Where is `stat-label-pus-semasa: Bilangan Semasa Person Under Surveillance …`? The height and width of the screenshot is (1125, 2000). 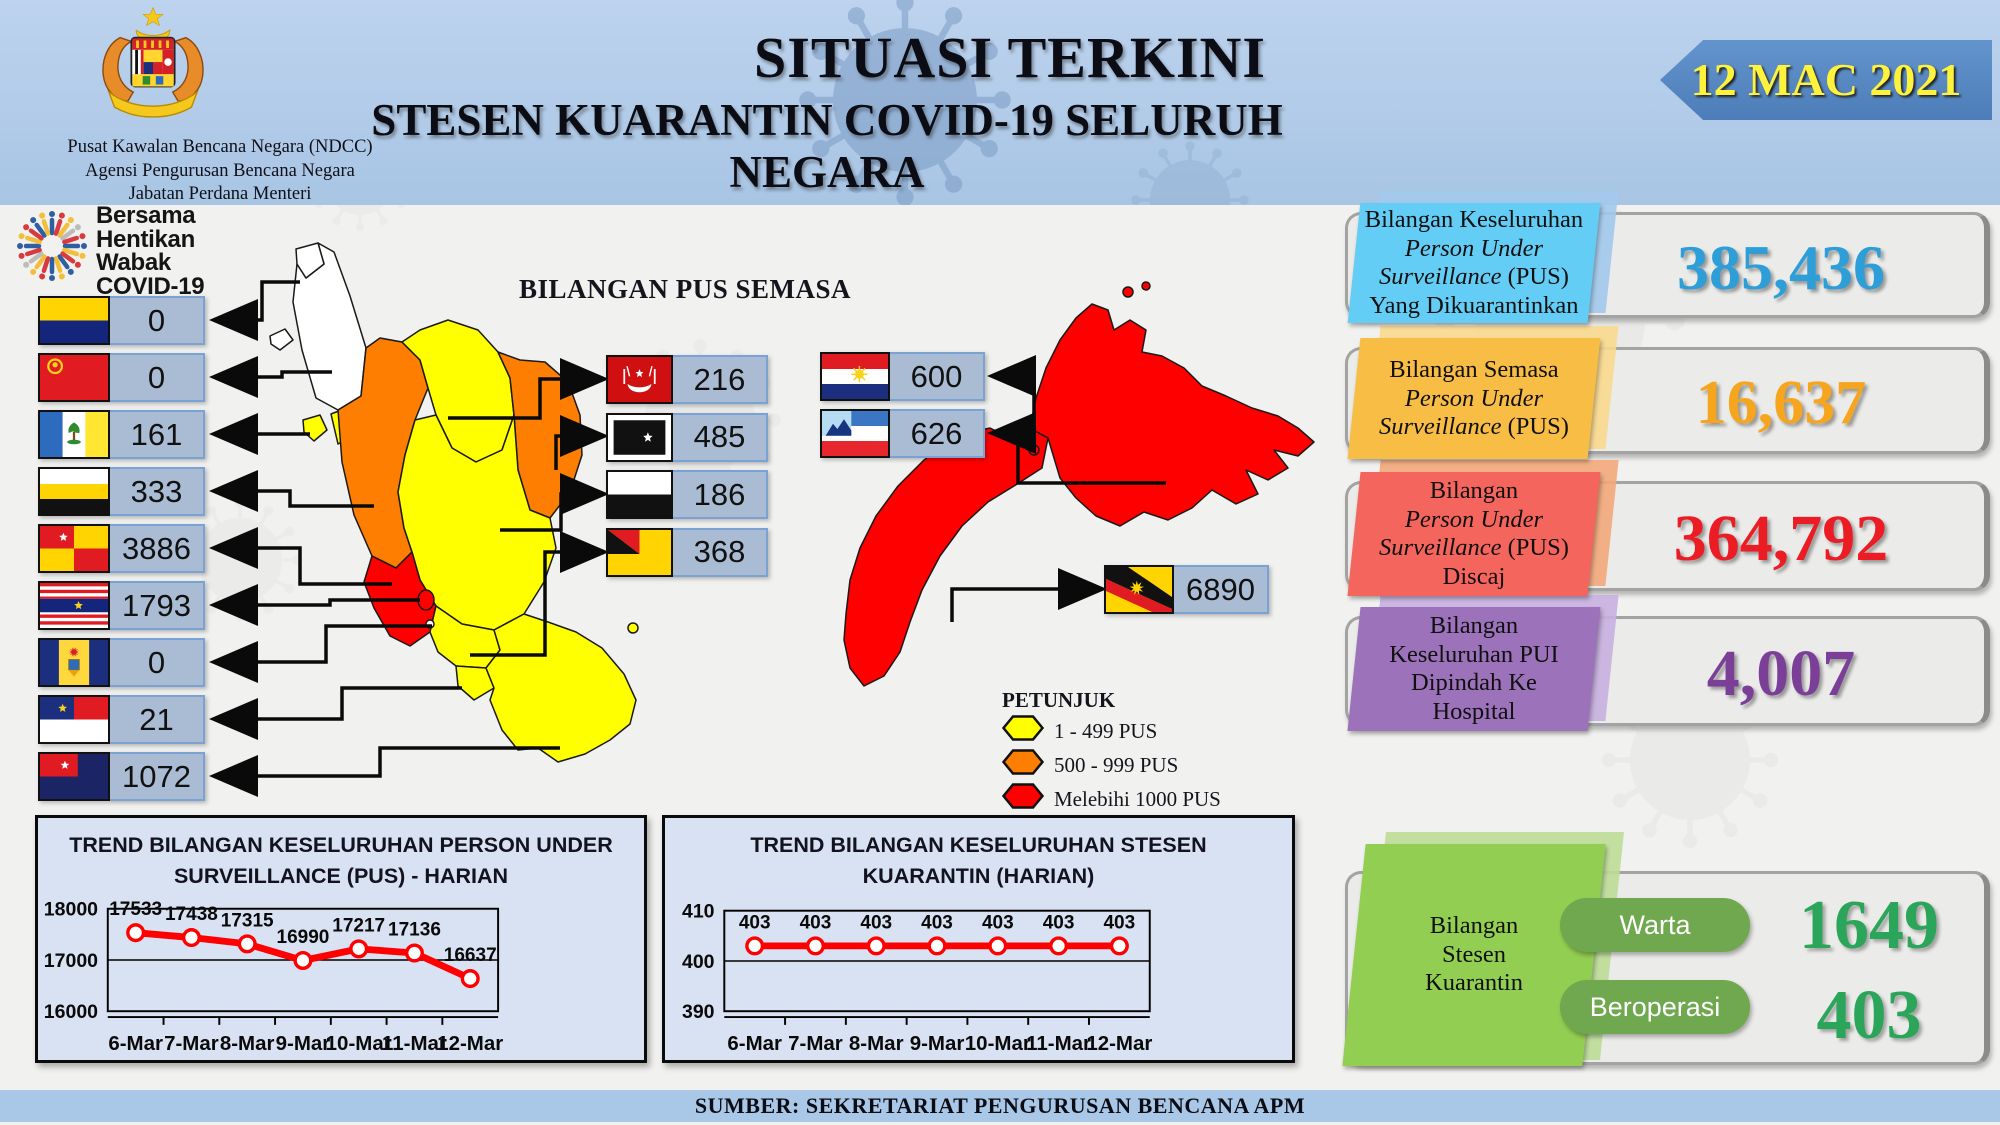 stat-label-pus-semasa: Bilangan Semasa Person Under Surveillance … is located at coordinates (1474, 398).